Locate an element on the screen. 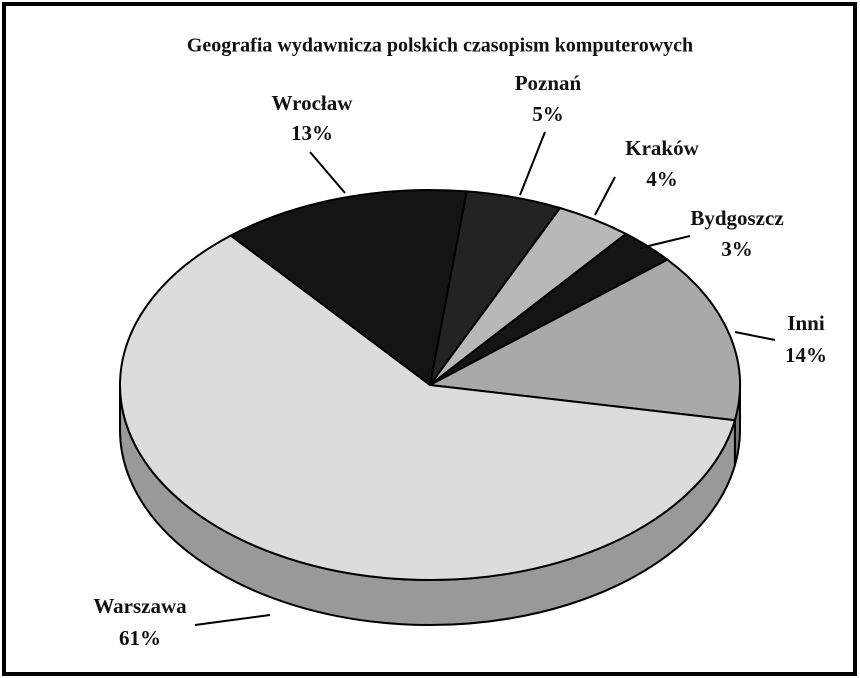 Image resolution: width=860 pixels, height=678 pixels. slice-value-label: 5% is located at coordinates (548, 114).